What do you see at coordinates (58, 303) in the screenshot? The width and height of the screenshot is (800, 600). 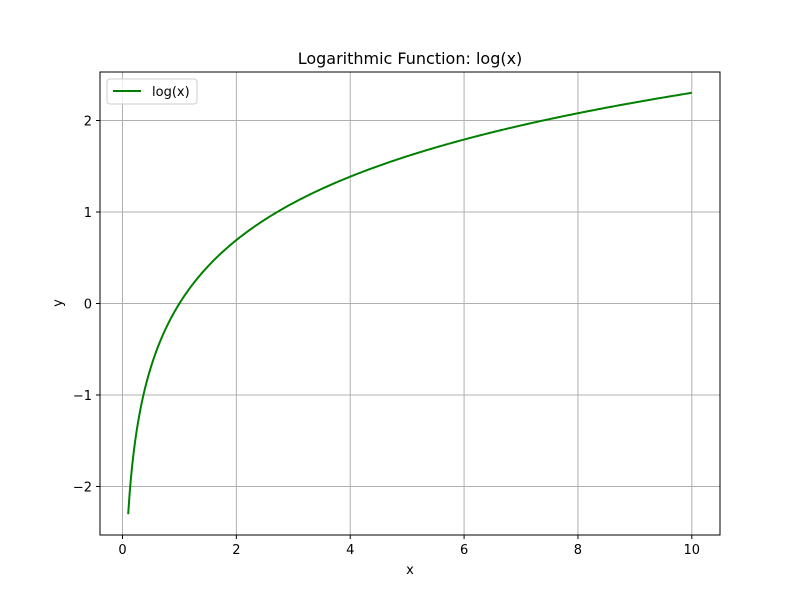 I see `y-axis-label: y` at bounding box center [58, 303].